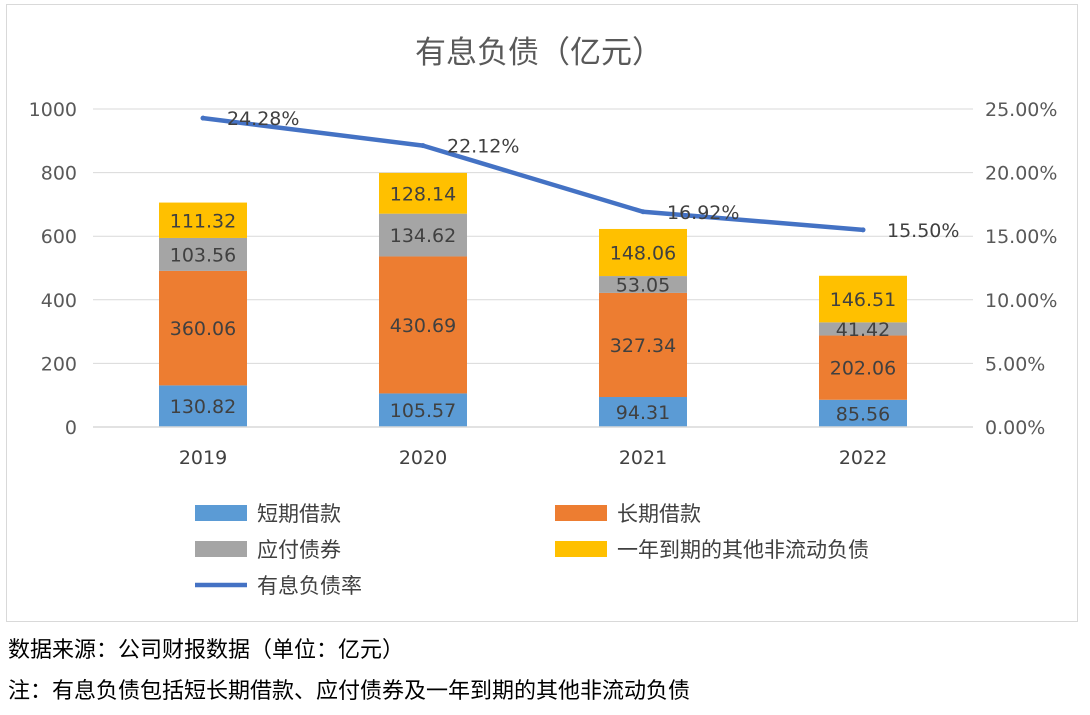 The width and height of the screenshot is (1090, 715). Describe the element at coordinates (743, 550) in the screenshot. I see `legend-label: 一年到期的其他非流动负债` at that location.